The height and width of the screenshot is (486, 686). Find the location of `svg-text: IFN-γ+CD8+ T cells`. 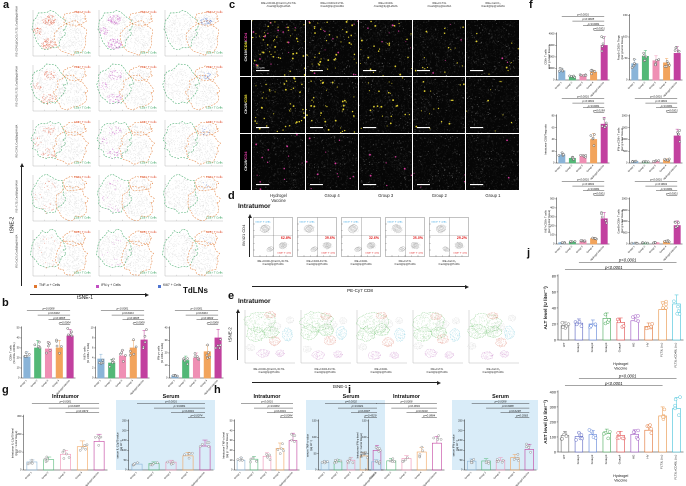

svg-text: IFN-γ+CD8+ T cells is located at coordinates (619, 139).